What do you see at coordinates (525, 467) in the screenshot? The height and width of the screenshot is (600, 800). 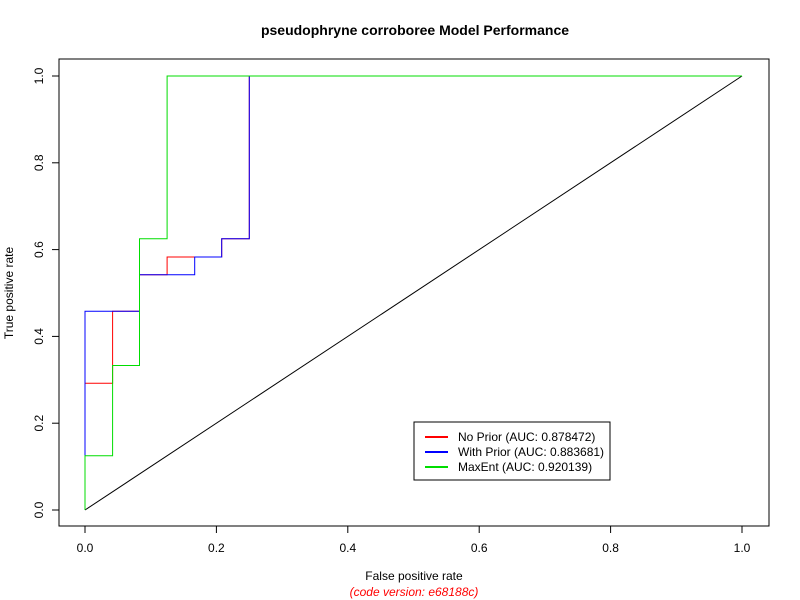 I see `legend-label-3: MaxEnt (AUC: 0.920139)` at bounding box center [525, 467].